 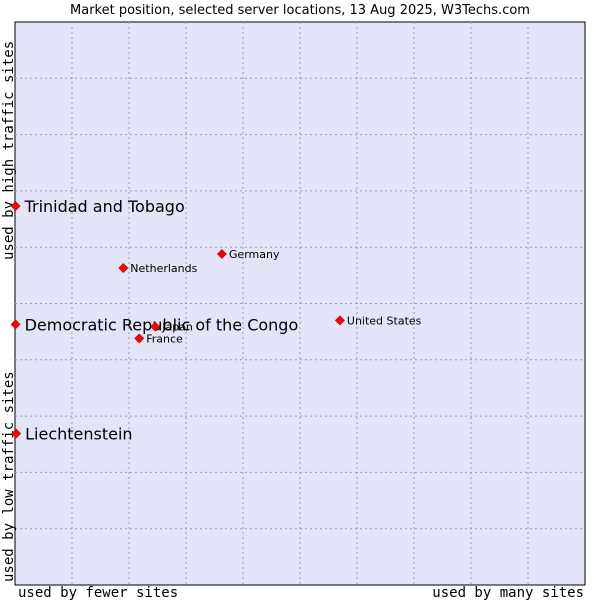 I want to click on data-point-label-france: France, so click(x=164, y=338).